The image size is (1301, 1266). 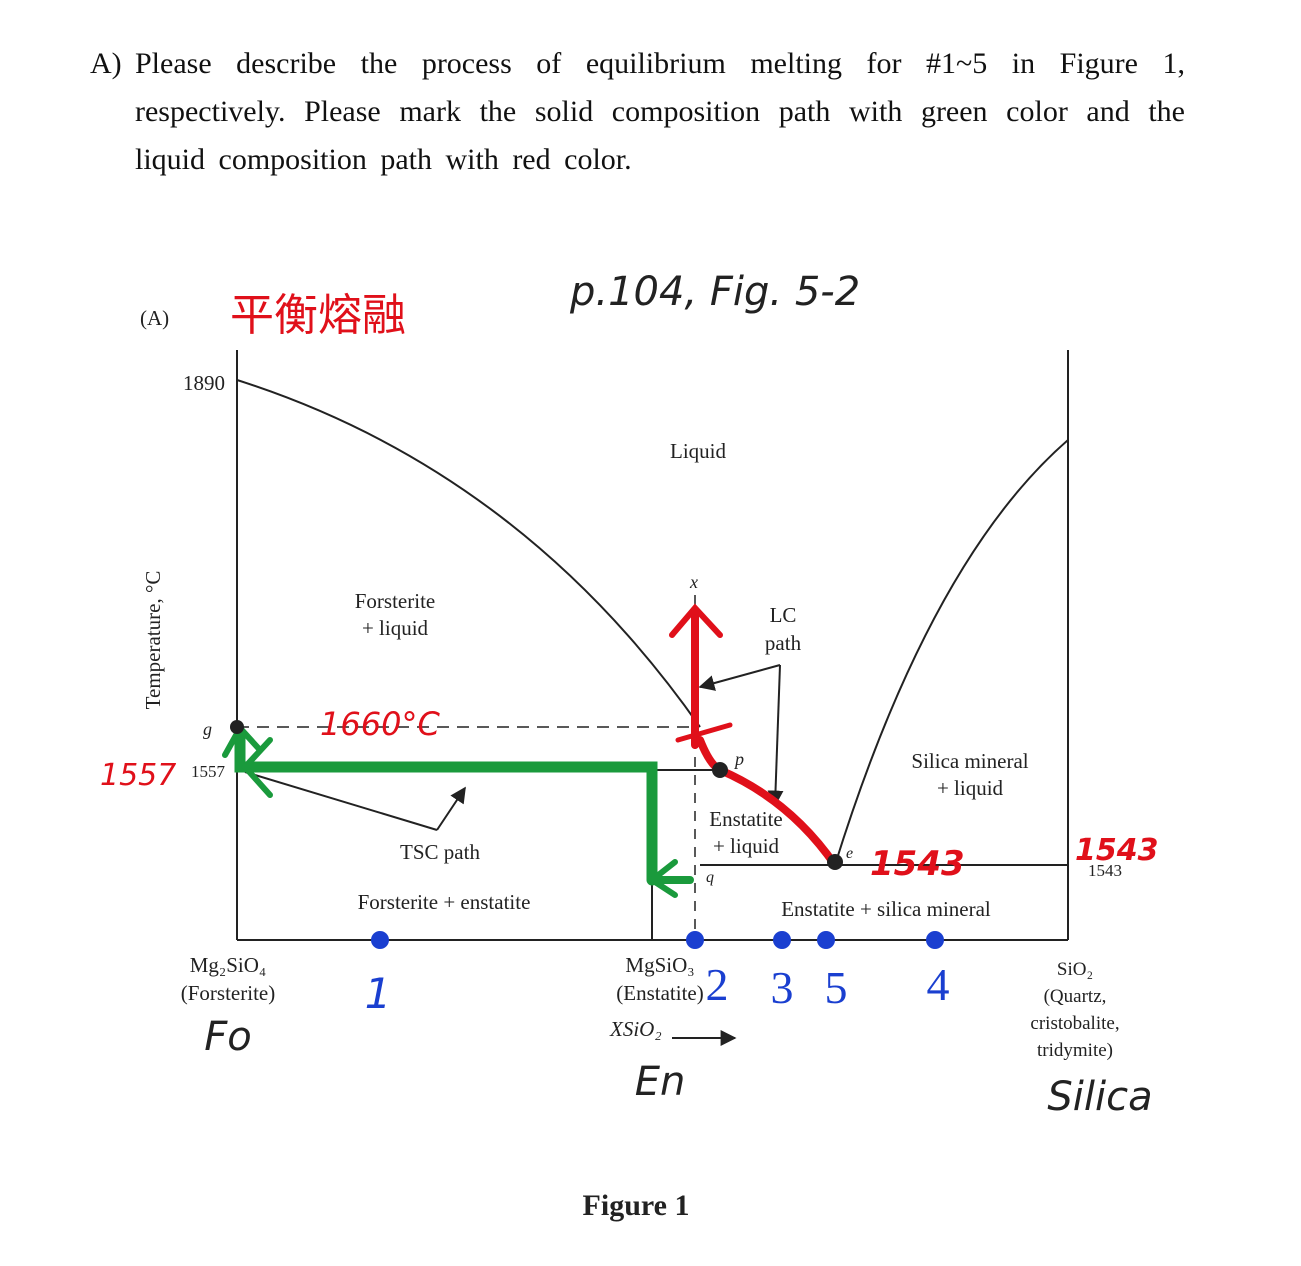 I want to click on point-label: x, so click(x=693, y=582).